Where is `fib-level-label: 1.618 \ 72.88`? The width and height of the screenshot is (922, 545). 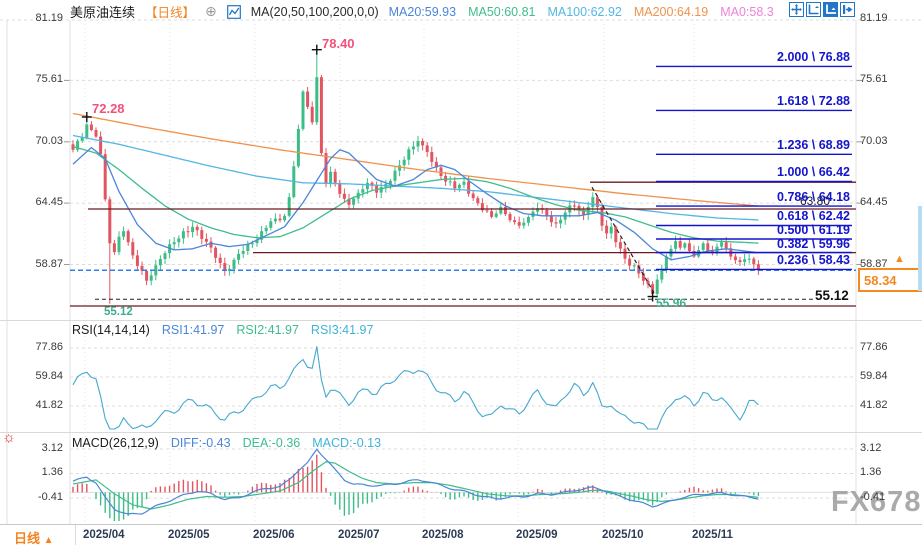 fib-level-label: 1.618 \ 72.88 is located at coordinates (813, 101).